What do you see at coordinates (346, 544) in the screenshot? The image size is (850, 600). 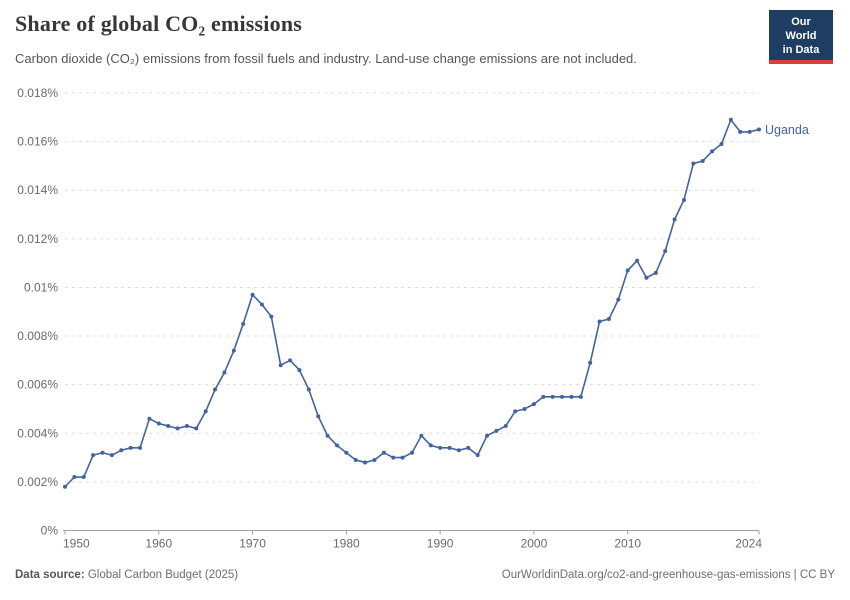 I see `x-tick-label: 1980` at bounding box center [346, 544].